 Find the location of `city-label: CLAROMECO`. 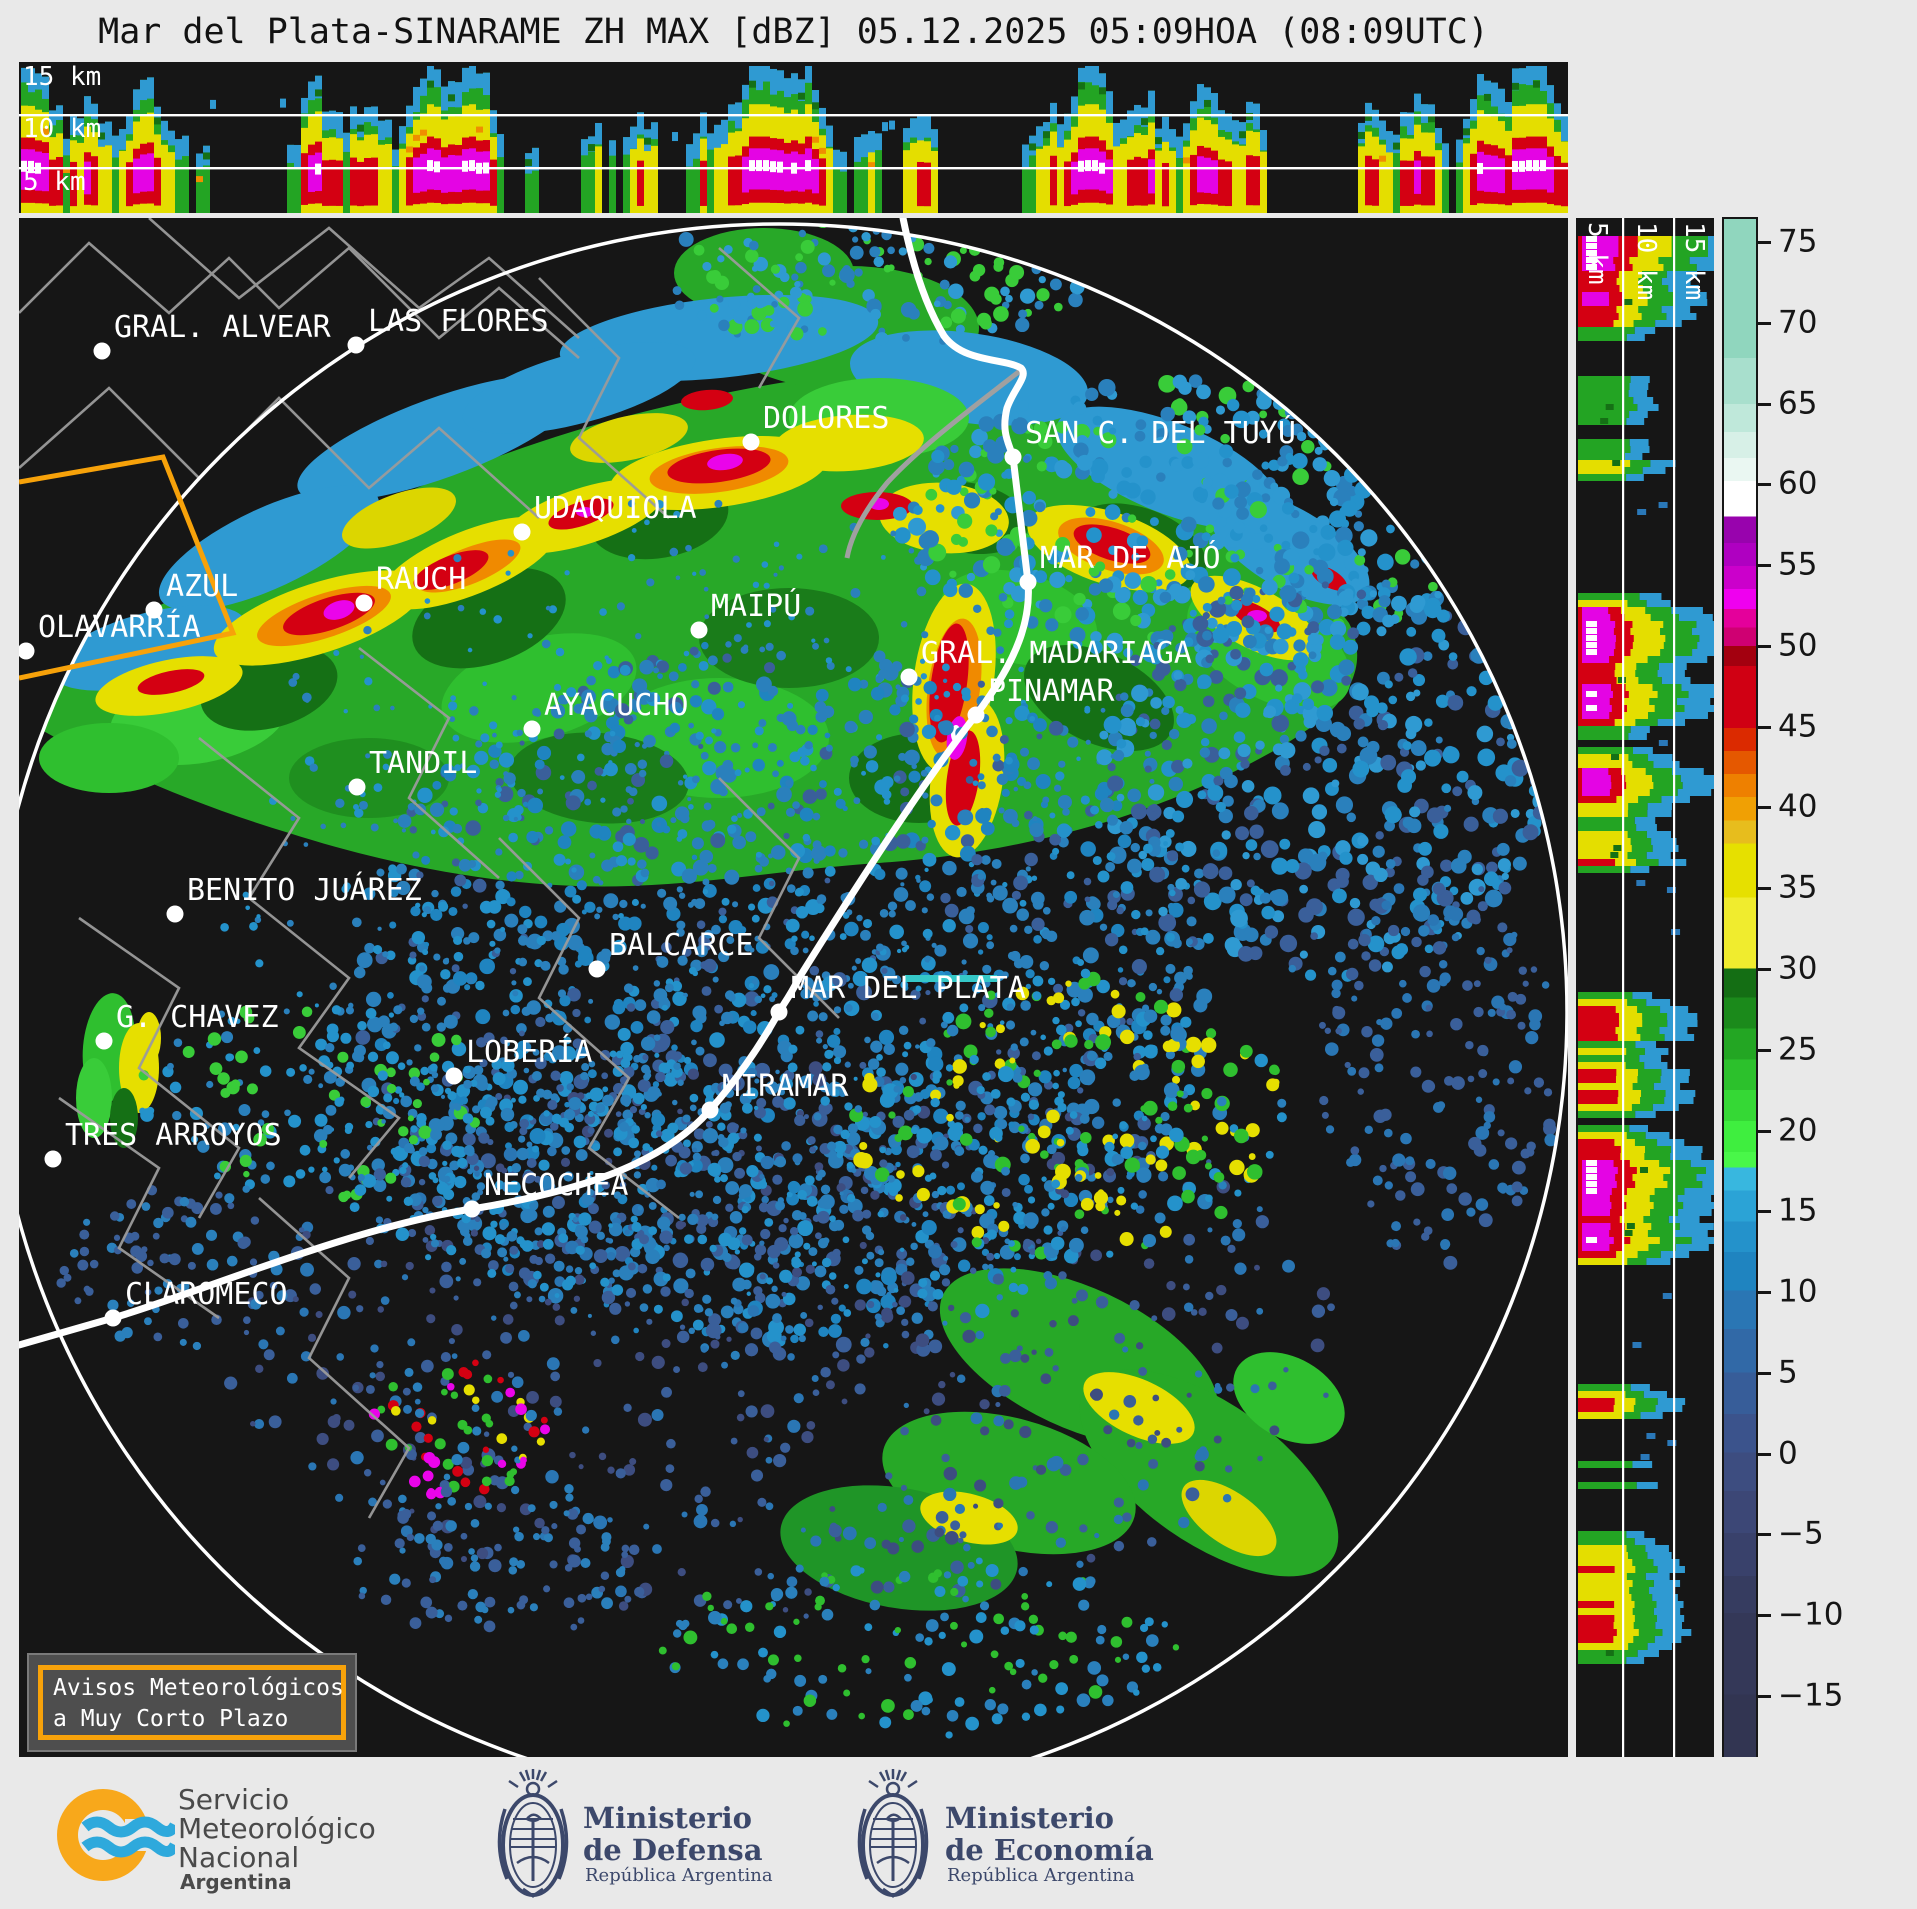

city-label: CLAROMECO is located at coordinates (206, 1294).